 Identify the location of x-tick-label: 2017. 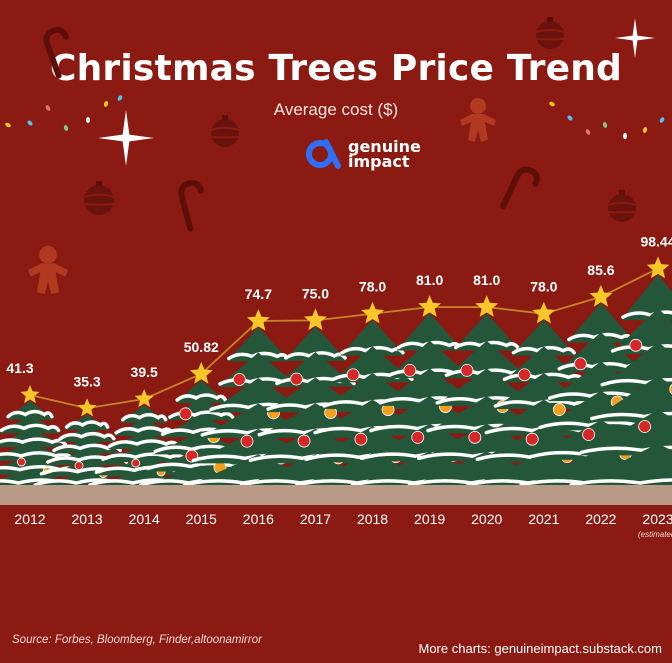
(315, 519).